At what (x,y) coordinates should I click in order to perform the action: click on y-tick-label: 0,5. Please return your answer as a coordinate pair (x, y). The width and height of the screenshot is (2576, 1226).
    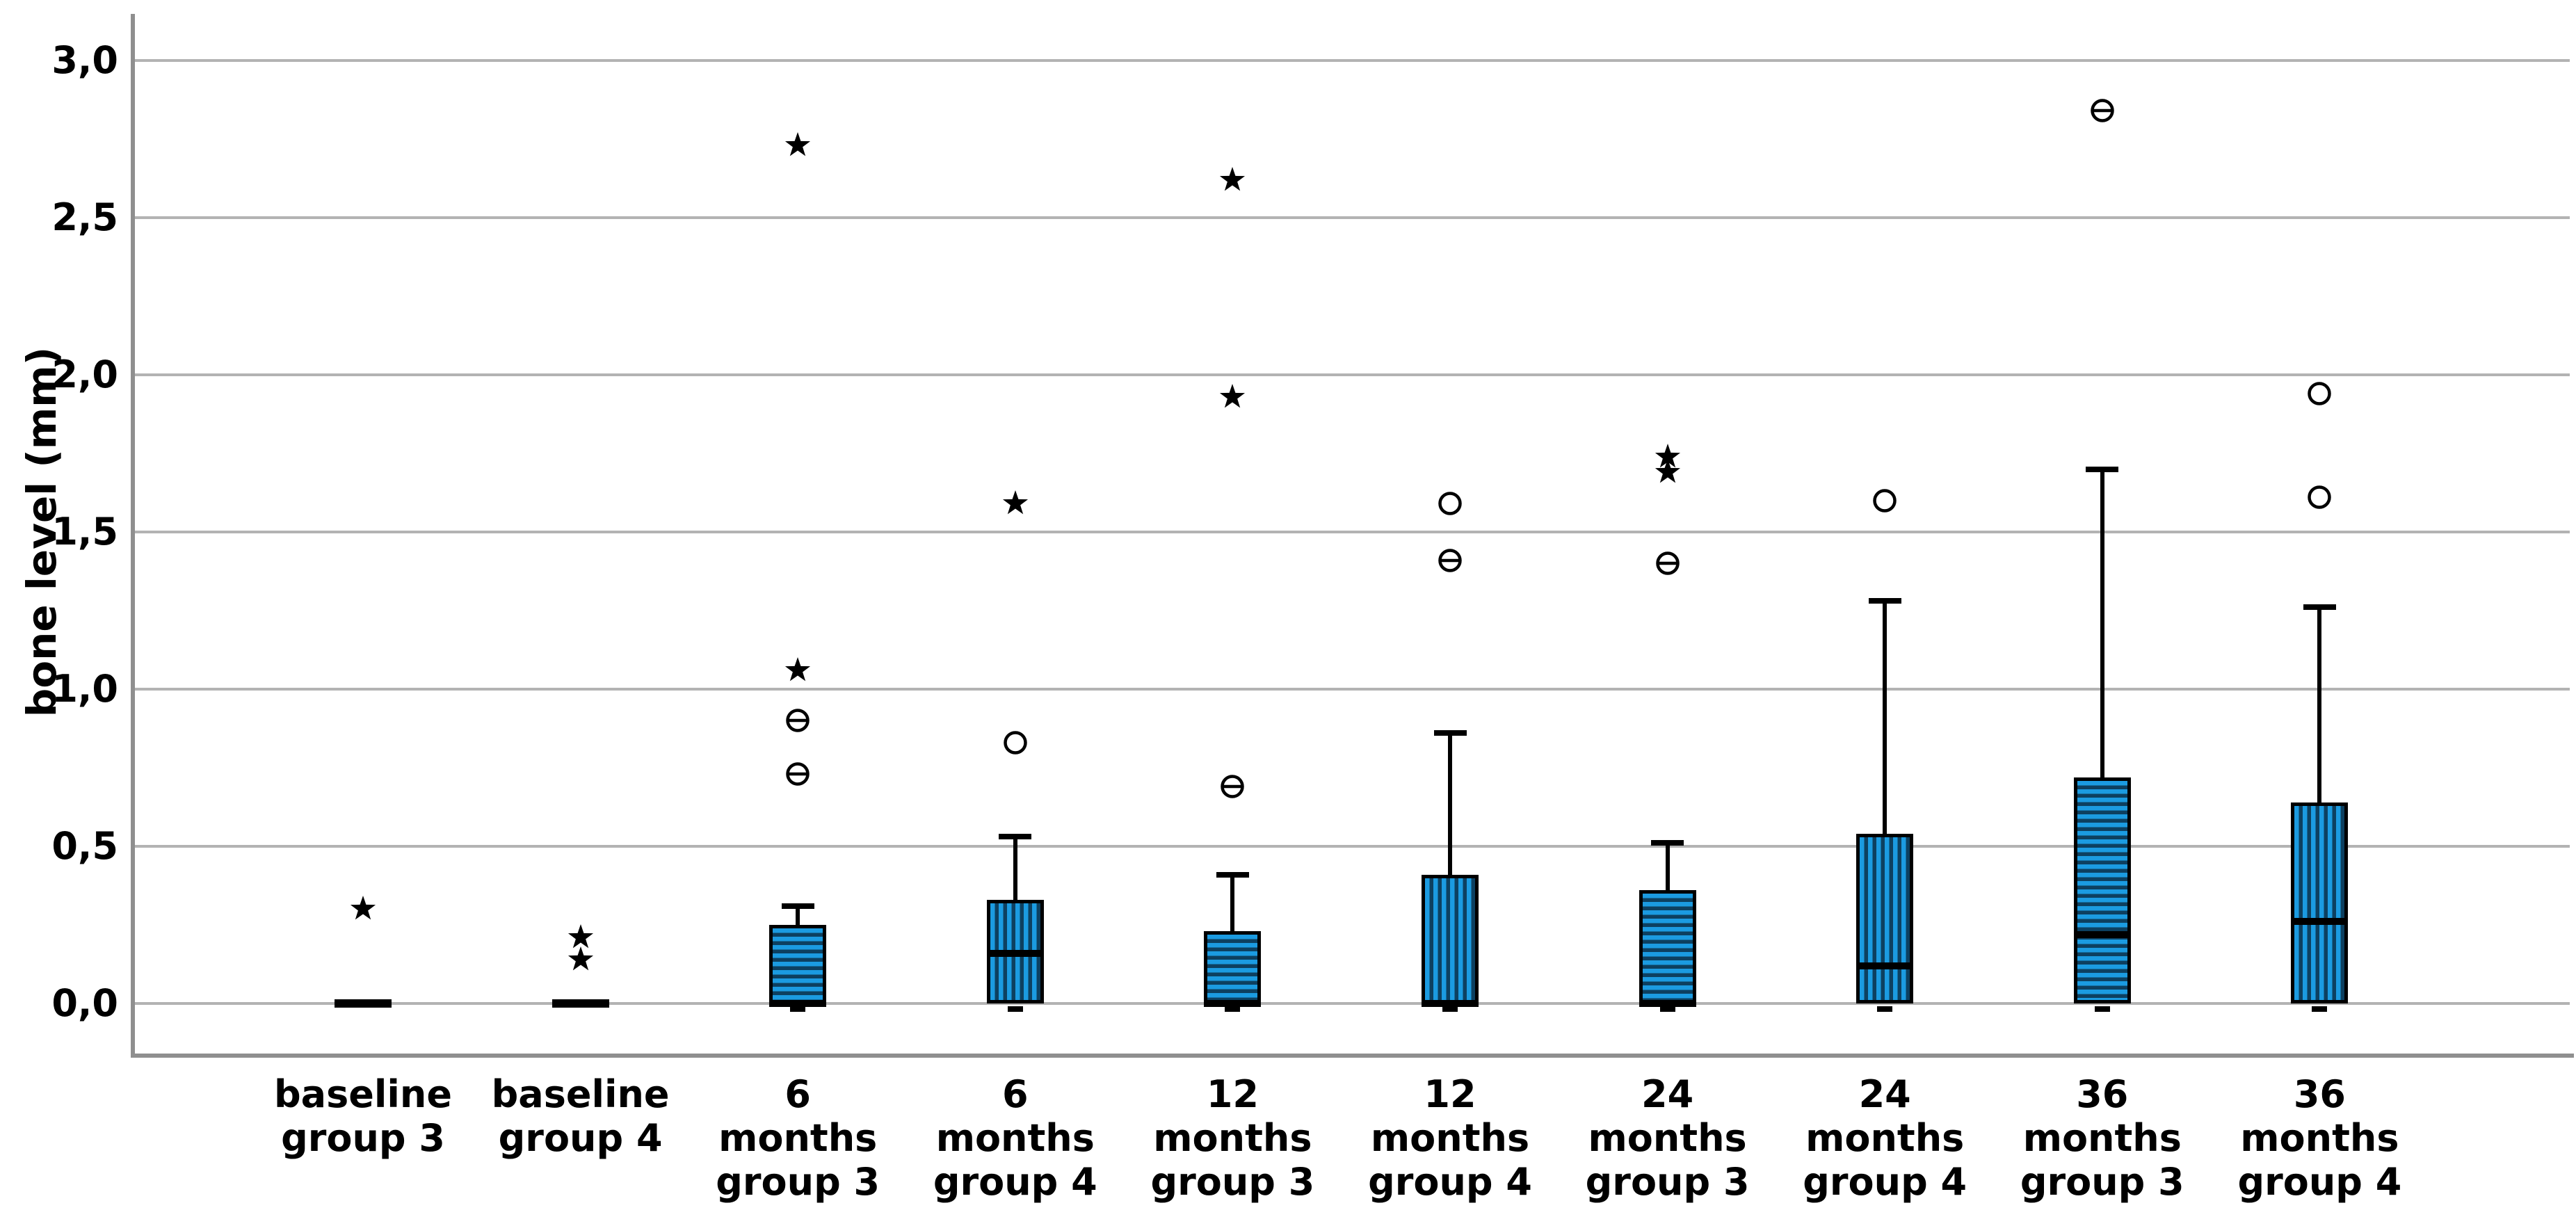
    Looking at the image, I should click on (84, 846).